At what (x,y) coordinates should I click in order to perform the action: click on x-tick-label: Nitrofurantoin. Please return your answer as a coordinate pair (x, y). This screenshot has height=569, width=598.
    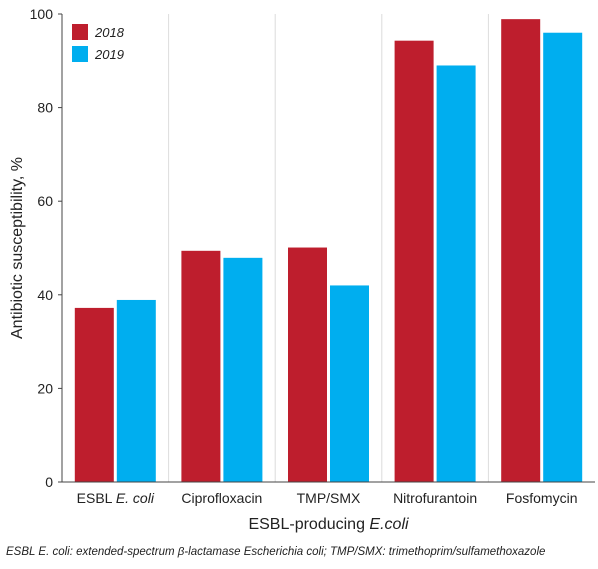
    Looking at the image, I should click on (435, 498).